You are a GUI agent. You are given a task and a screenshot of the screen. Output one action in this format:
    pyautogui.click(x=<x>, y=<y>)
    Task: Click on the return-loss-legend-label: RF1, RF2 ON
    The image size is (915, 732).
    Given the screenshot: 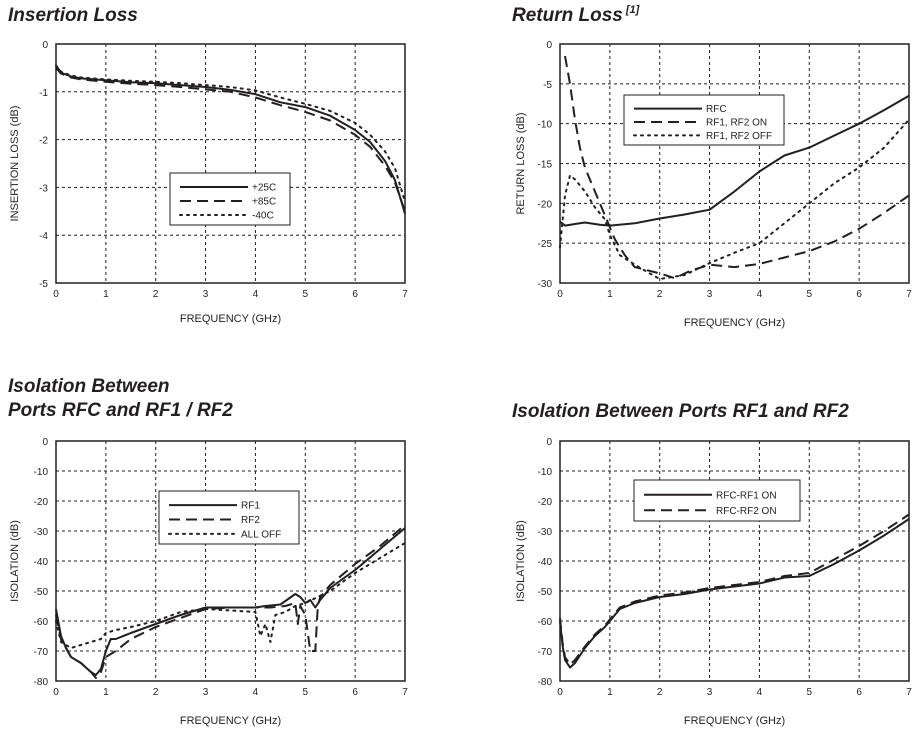 What is the action you would take?
    pyautogui.click(x=736, y=123)
    